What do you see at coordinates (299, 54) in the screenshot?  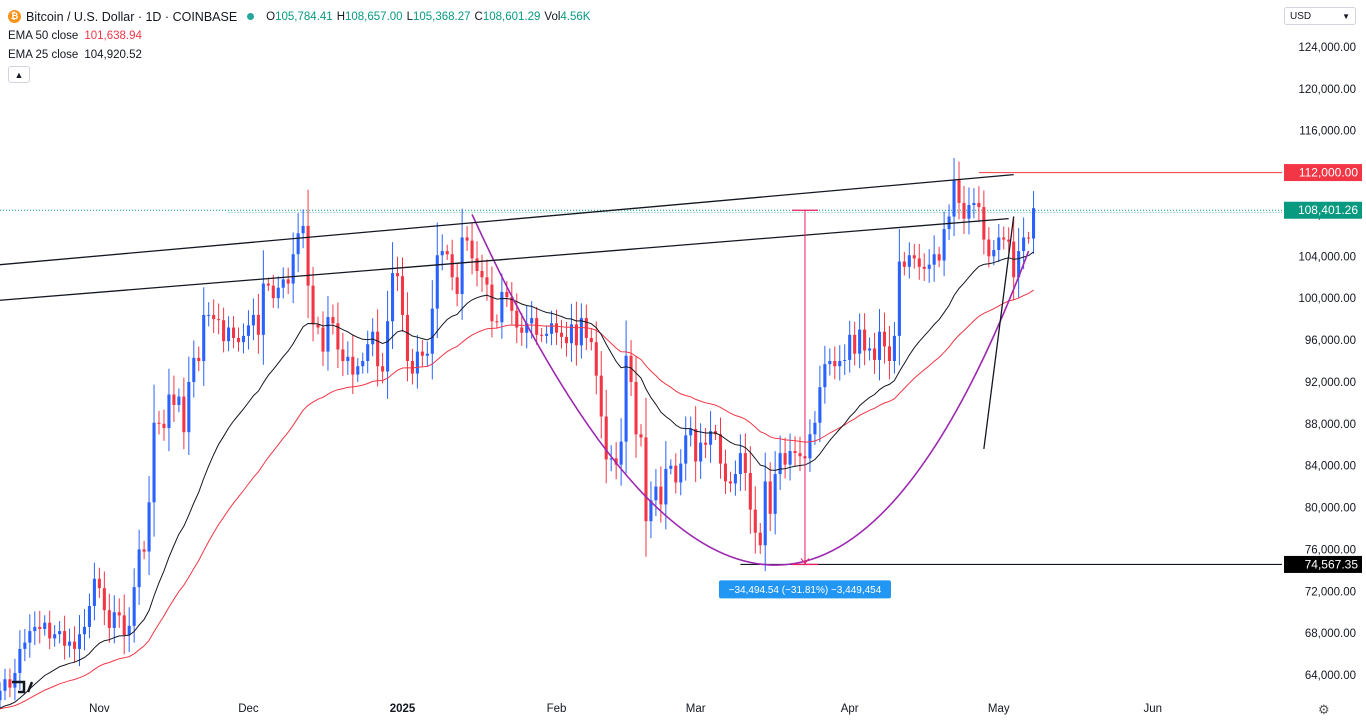 I see `ema25-row: EMA 25 close 104,920.52` at bounding box center [299, 54].